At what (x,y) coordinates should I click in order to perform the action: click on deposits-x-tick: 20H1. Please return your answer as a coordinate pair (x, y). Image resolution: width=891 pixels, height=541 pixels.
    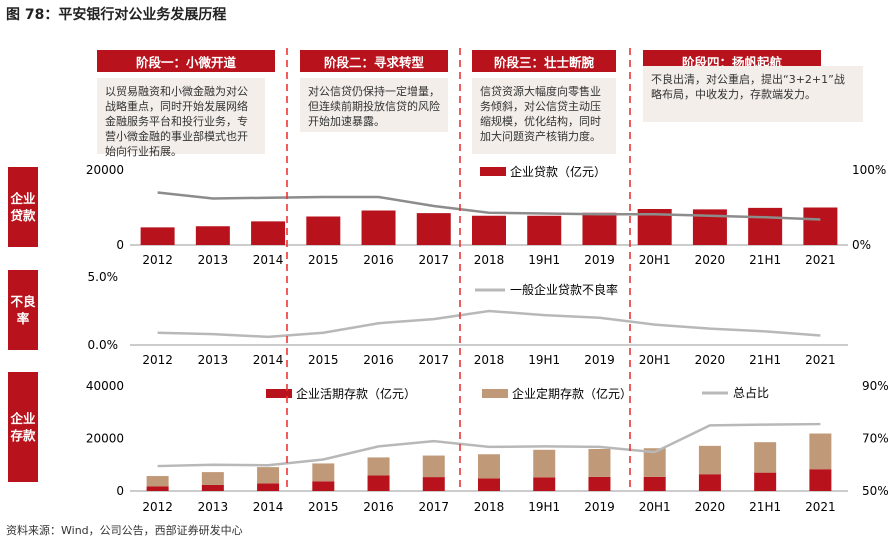
    Looking at the image, I should click on (655, 507).